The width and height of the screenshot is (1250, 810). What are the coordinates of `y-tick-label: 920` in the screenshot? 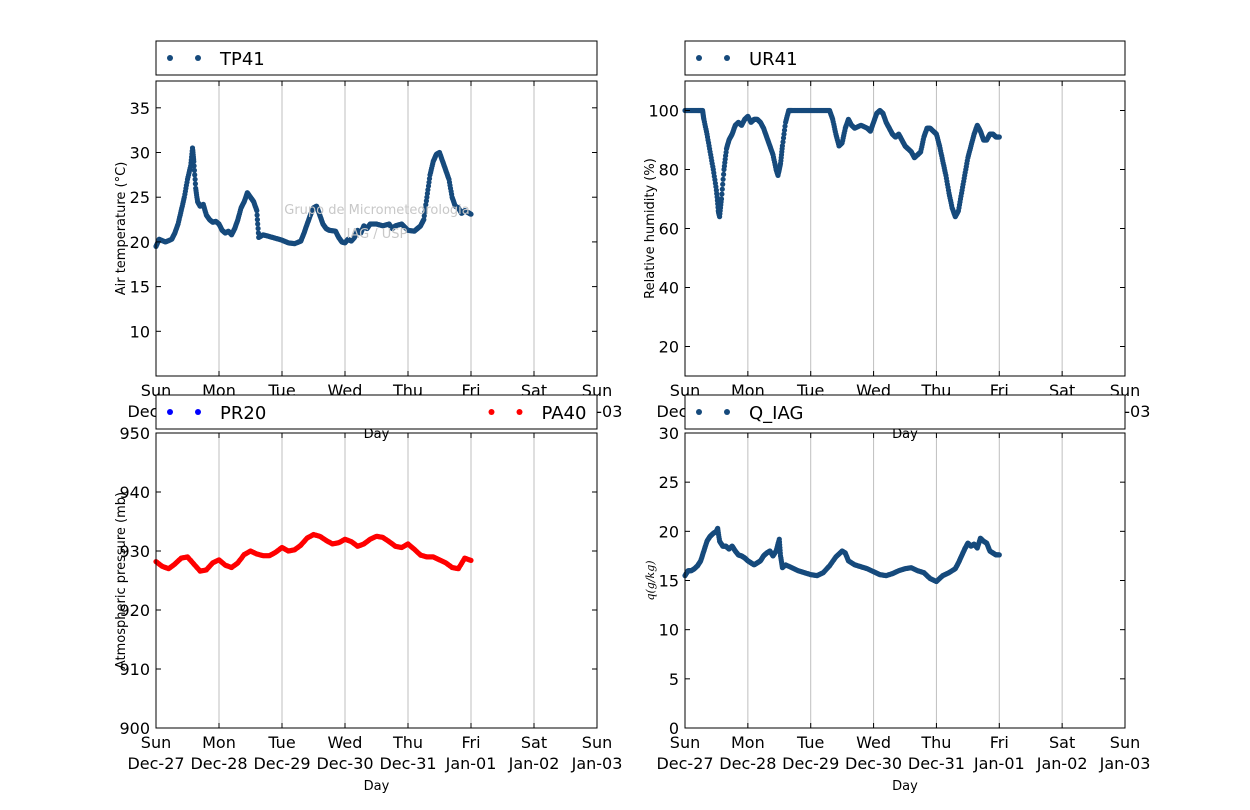 It's located at (134, 610).